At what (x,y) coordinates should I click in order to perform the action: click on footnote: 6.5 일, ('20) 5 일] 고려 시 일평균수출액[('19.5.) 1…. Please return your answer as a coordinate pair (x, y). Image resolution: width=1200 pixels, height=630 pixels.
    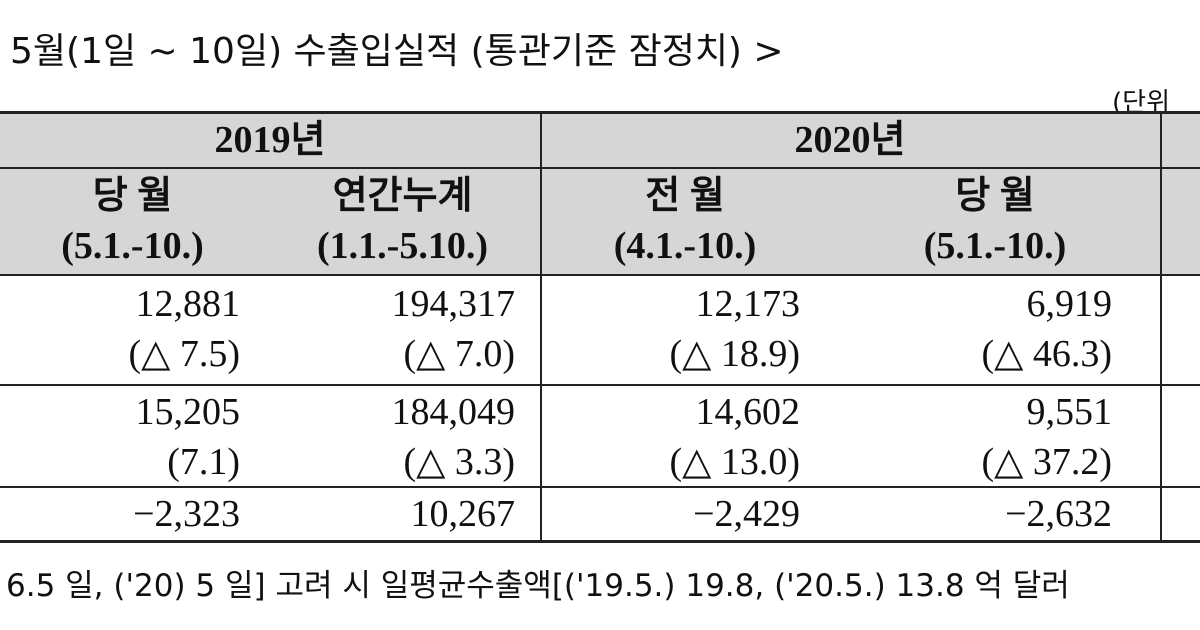
    Looking at the image, I should click on (538, 586).